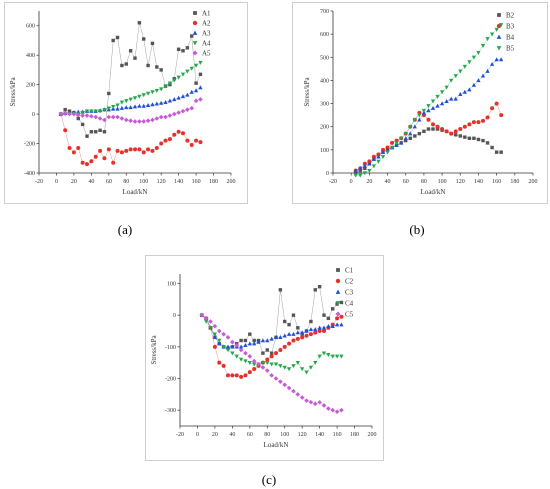  I want to click on y-tick-label: -200, so click(29, 145).